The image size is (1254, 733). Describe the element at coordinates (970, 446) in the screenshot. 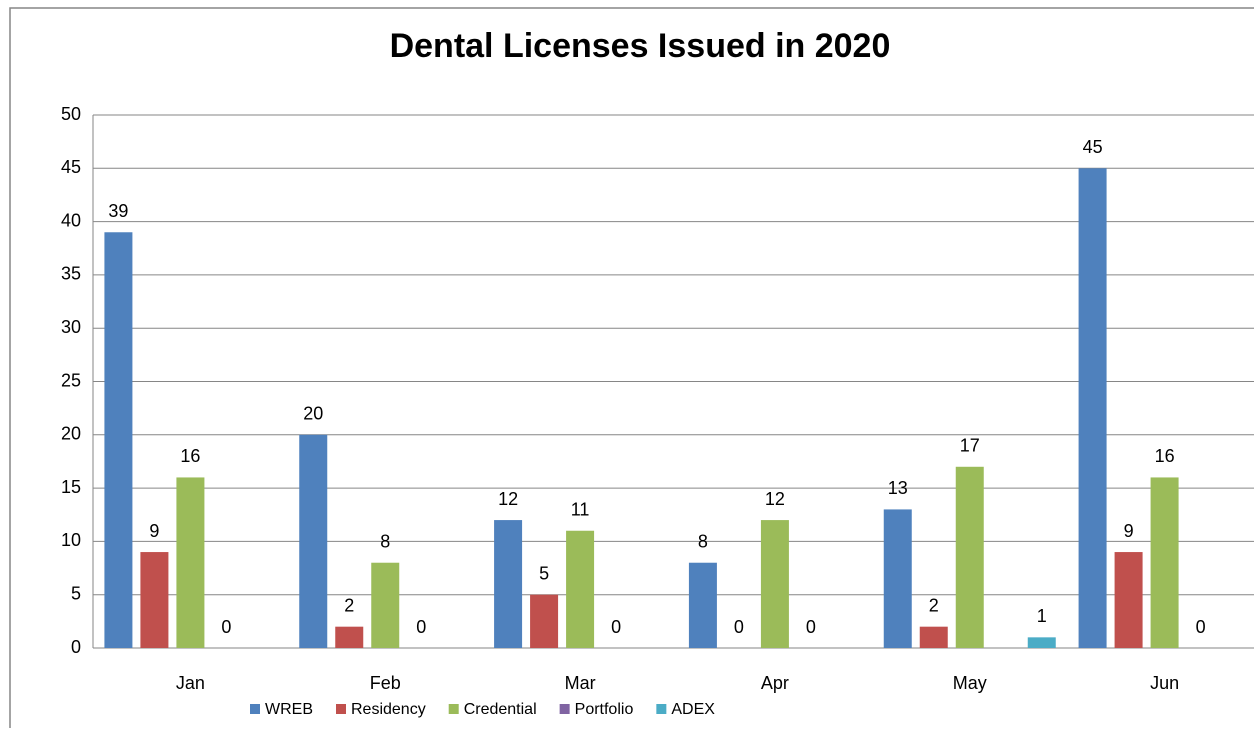

I see `data-label: 17` at that location.